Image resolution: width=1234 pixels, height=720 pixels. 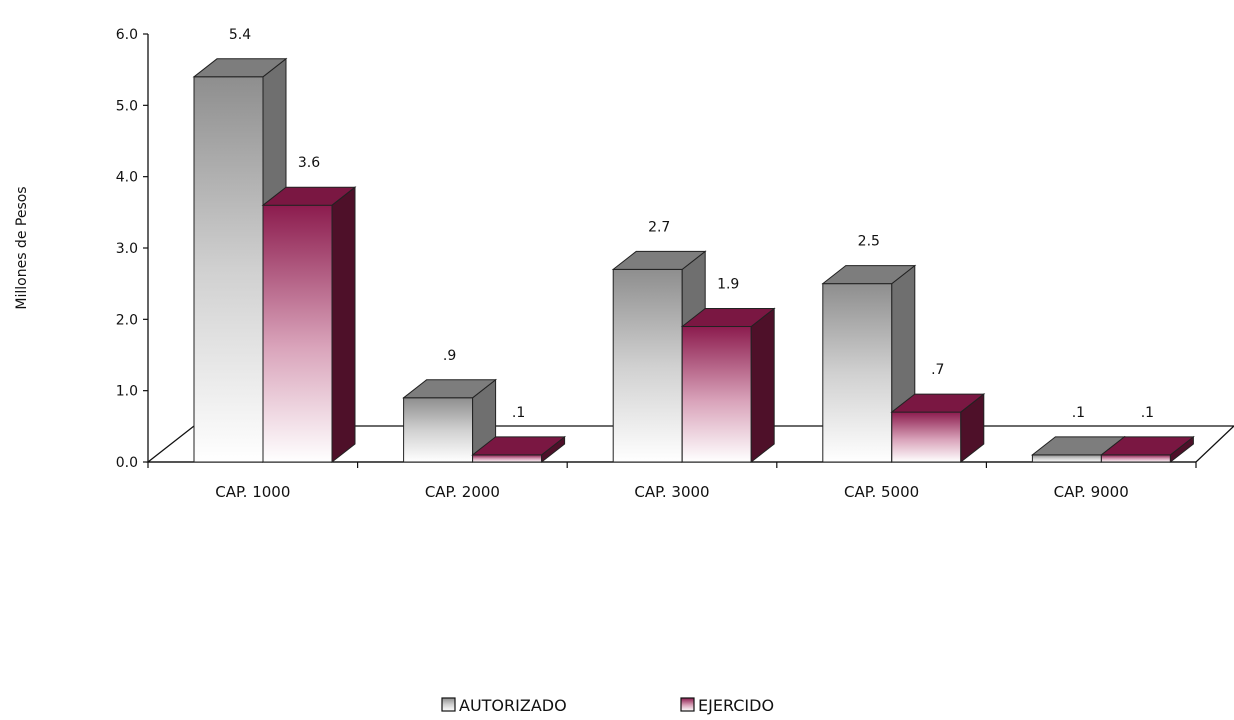 What do you see at coordinates (1091, 492) in the screenshot?
I see `x-category-label: CAP. 9000` at bounding box center [1091, 492].